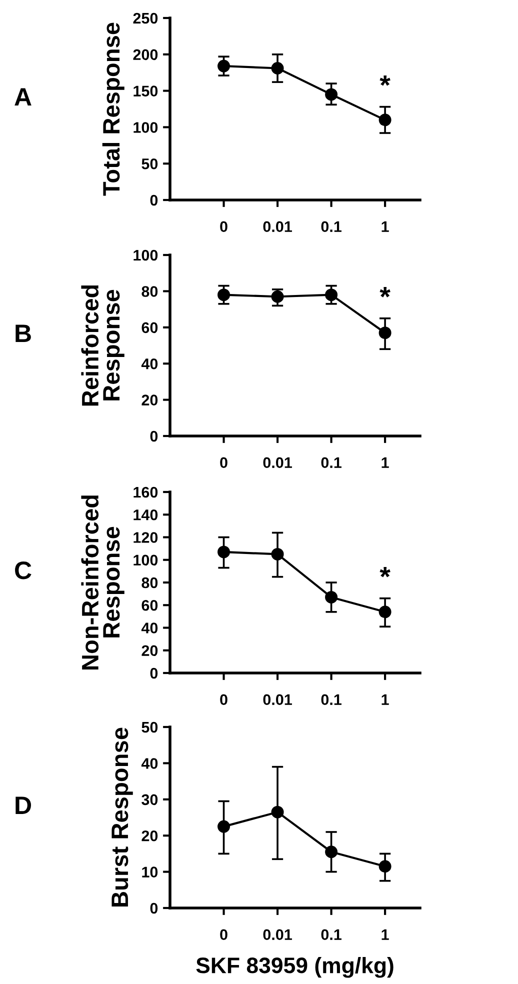 The height and width of the screenshot is (984, 518). What do you see at coordinates (146, 492) in the screenshot?
I see `y-tick-label: 160` at bounding box center [146, 492].